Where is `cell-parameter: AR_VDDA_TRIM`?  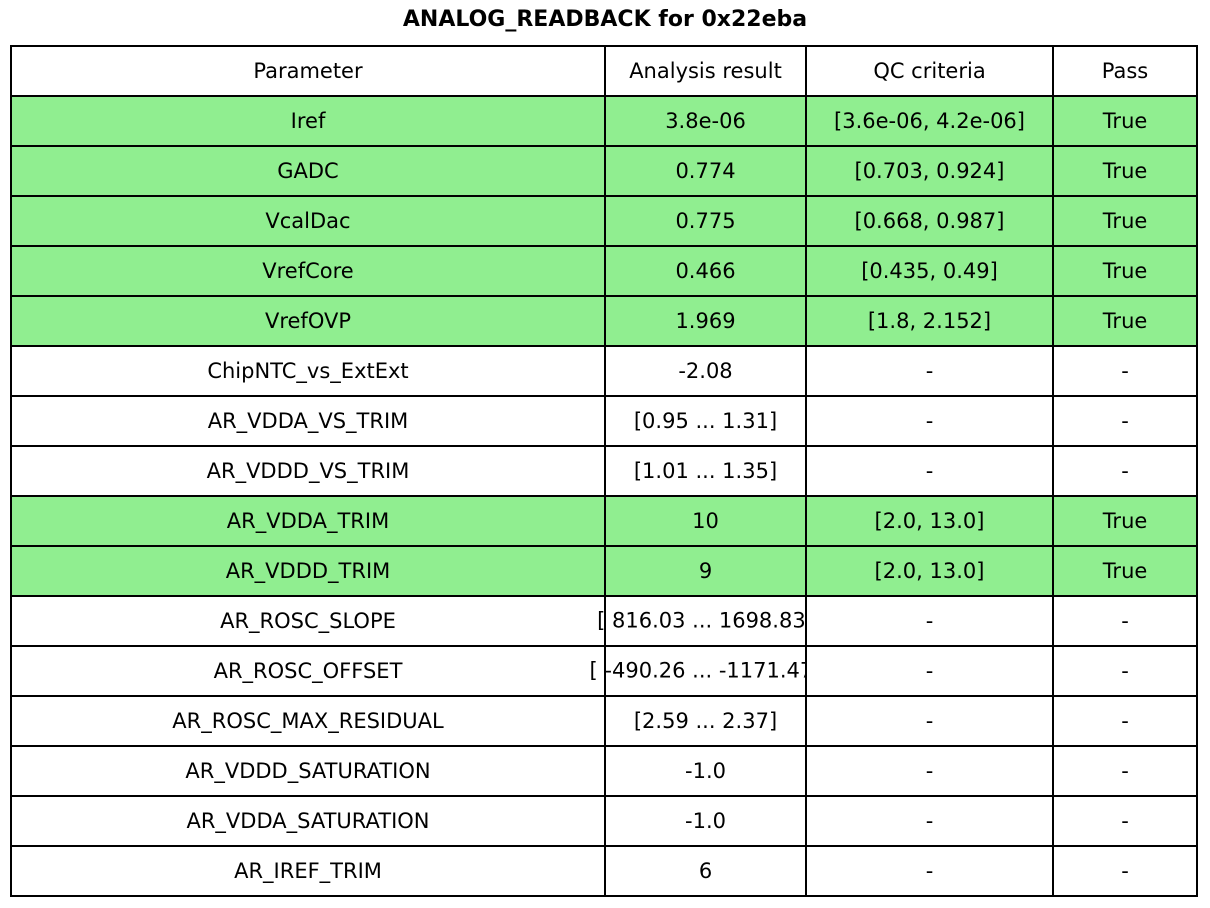
cell-parameter: AR_VDDA_TRIM is located at coordinates (308, 521).